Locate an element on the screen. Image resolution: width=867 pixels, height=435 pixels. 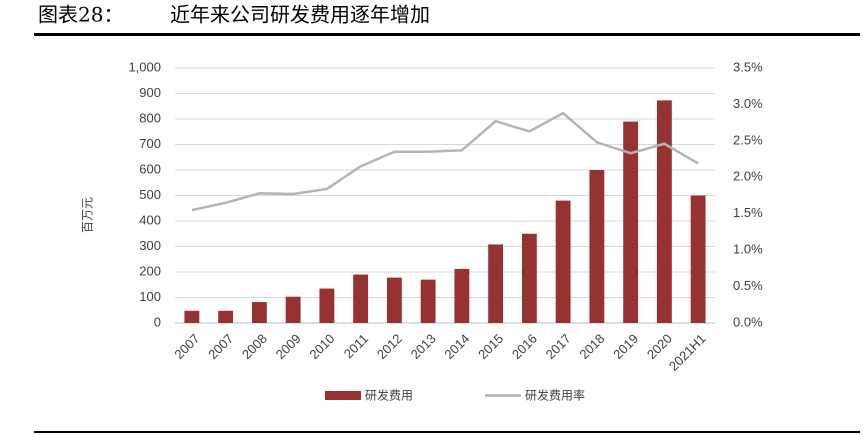
x-tick-label: 2012 is located at coordinates (389, 346).